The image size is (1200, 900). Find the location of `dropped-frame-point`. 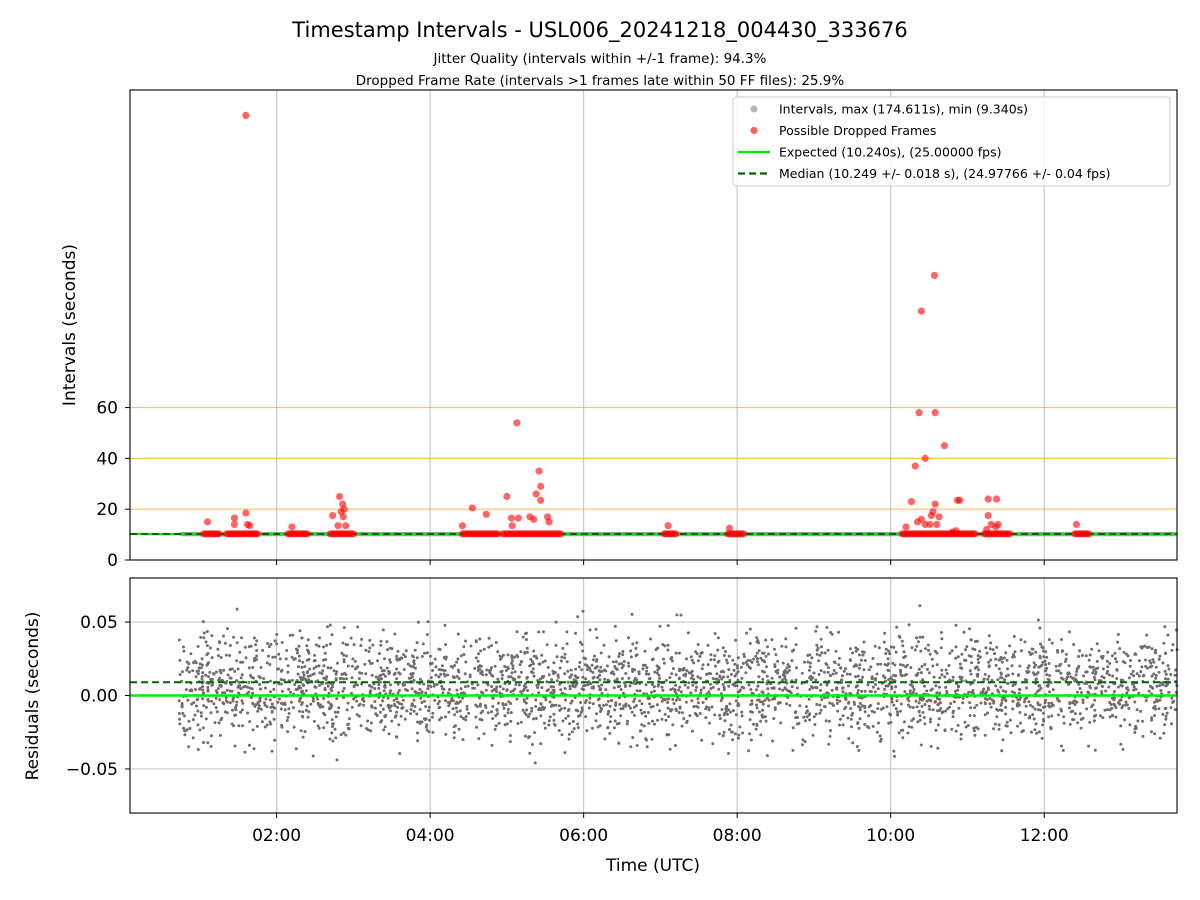

dropped-frame-point is located at coordinates (997, 499).